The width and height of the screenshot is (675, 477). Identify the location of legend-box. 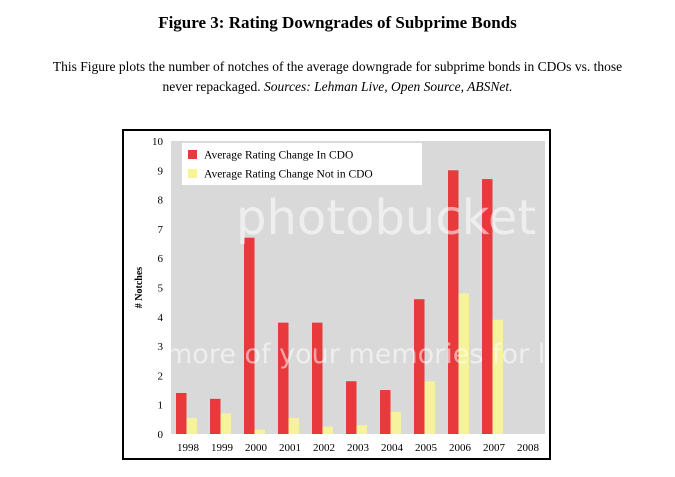
(302, 164).